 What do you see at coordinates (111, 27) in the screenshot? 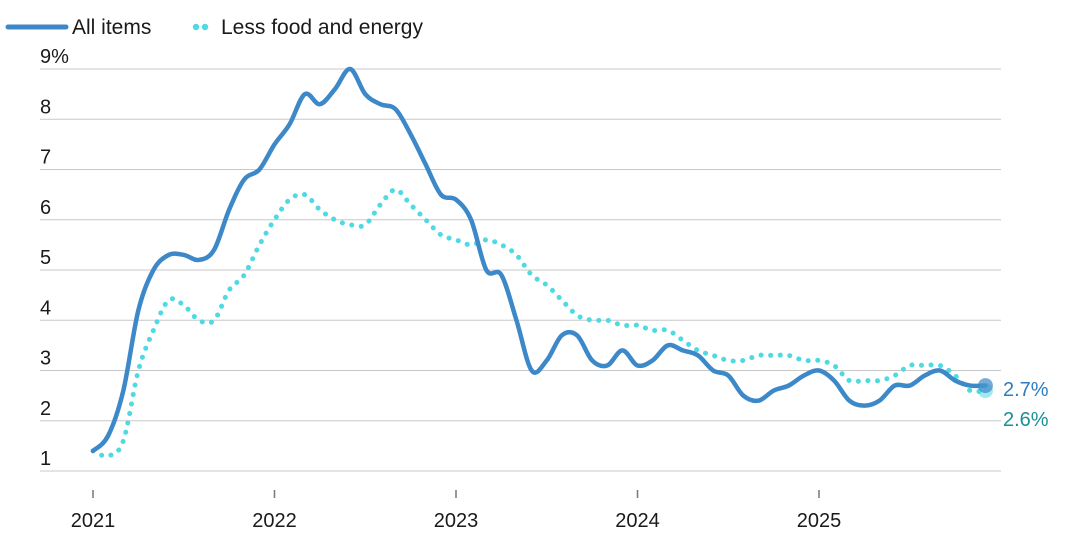
I see `legend-label-all-items: All items` at bounding box center [111, 27].